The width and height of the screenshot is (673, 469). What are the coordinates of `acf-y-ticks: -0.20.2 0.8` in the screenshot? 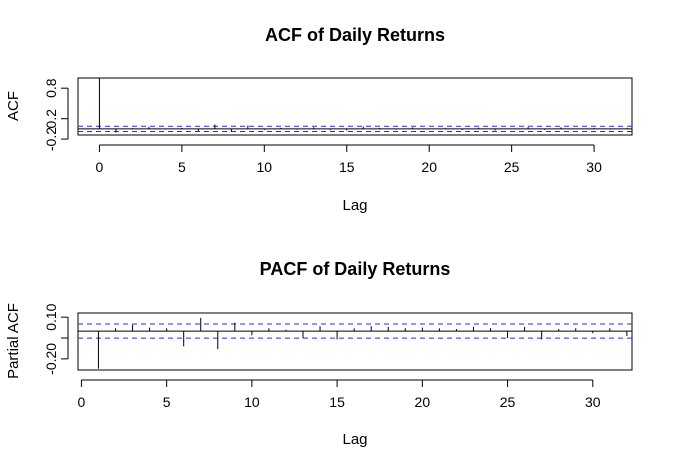 It's located at (55, 114).